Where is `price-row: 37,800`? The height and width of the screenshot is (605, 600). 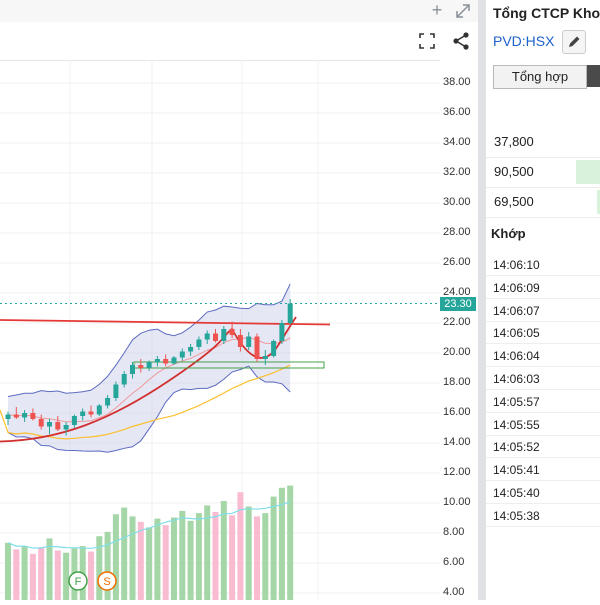
price-row: 37,800 is located at coordinates (543, 142).